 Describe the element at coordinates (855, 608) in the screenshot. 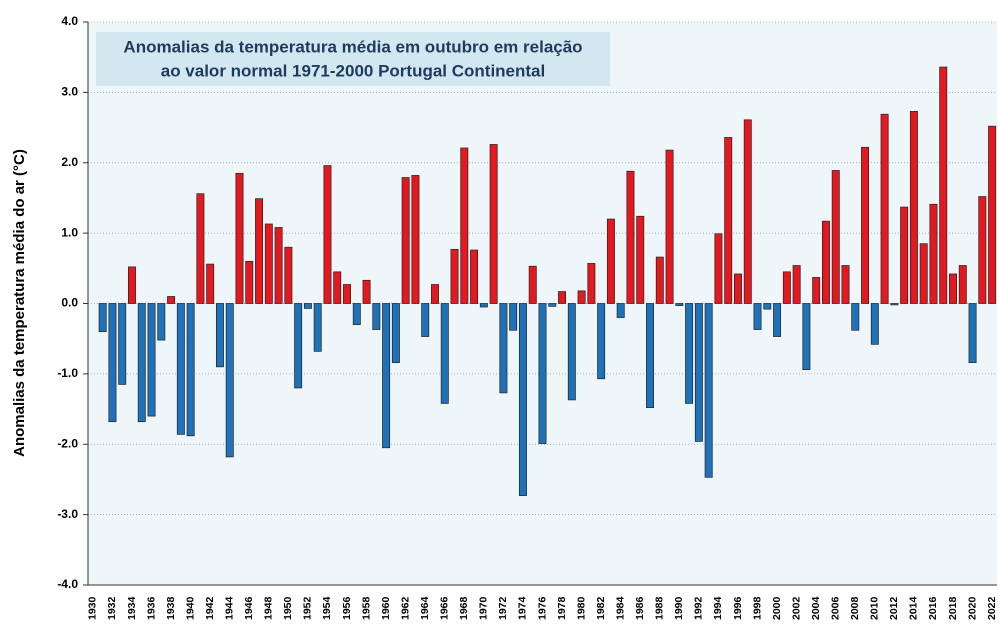

I see `x-tick-label: 2008` at that location.